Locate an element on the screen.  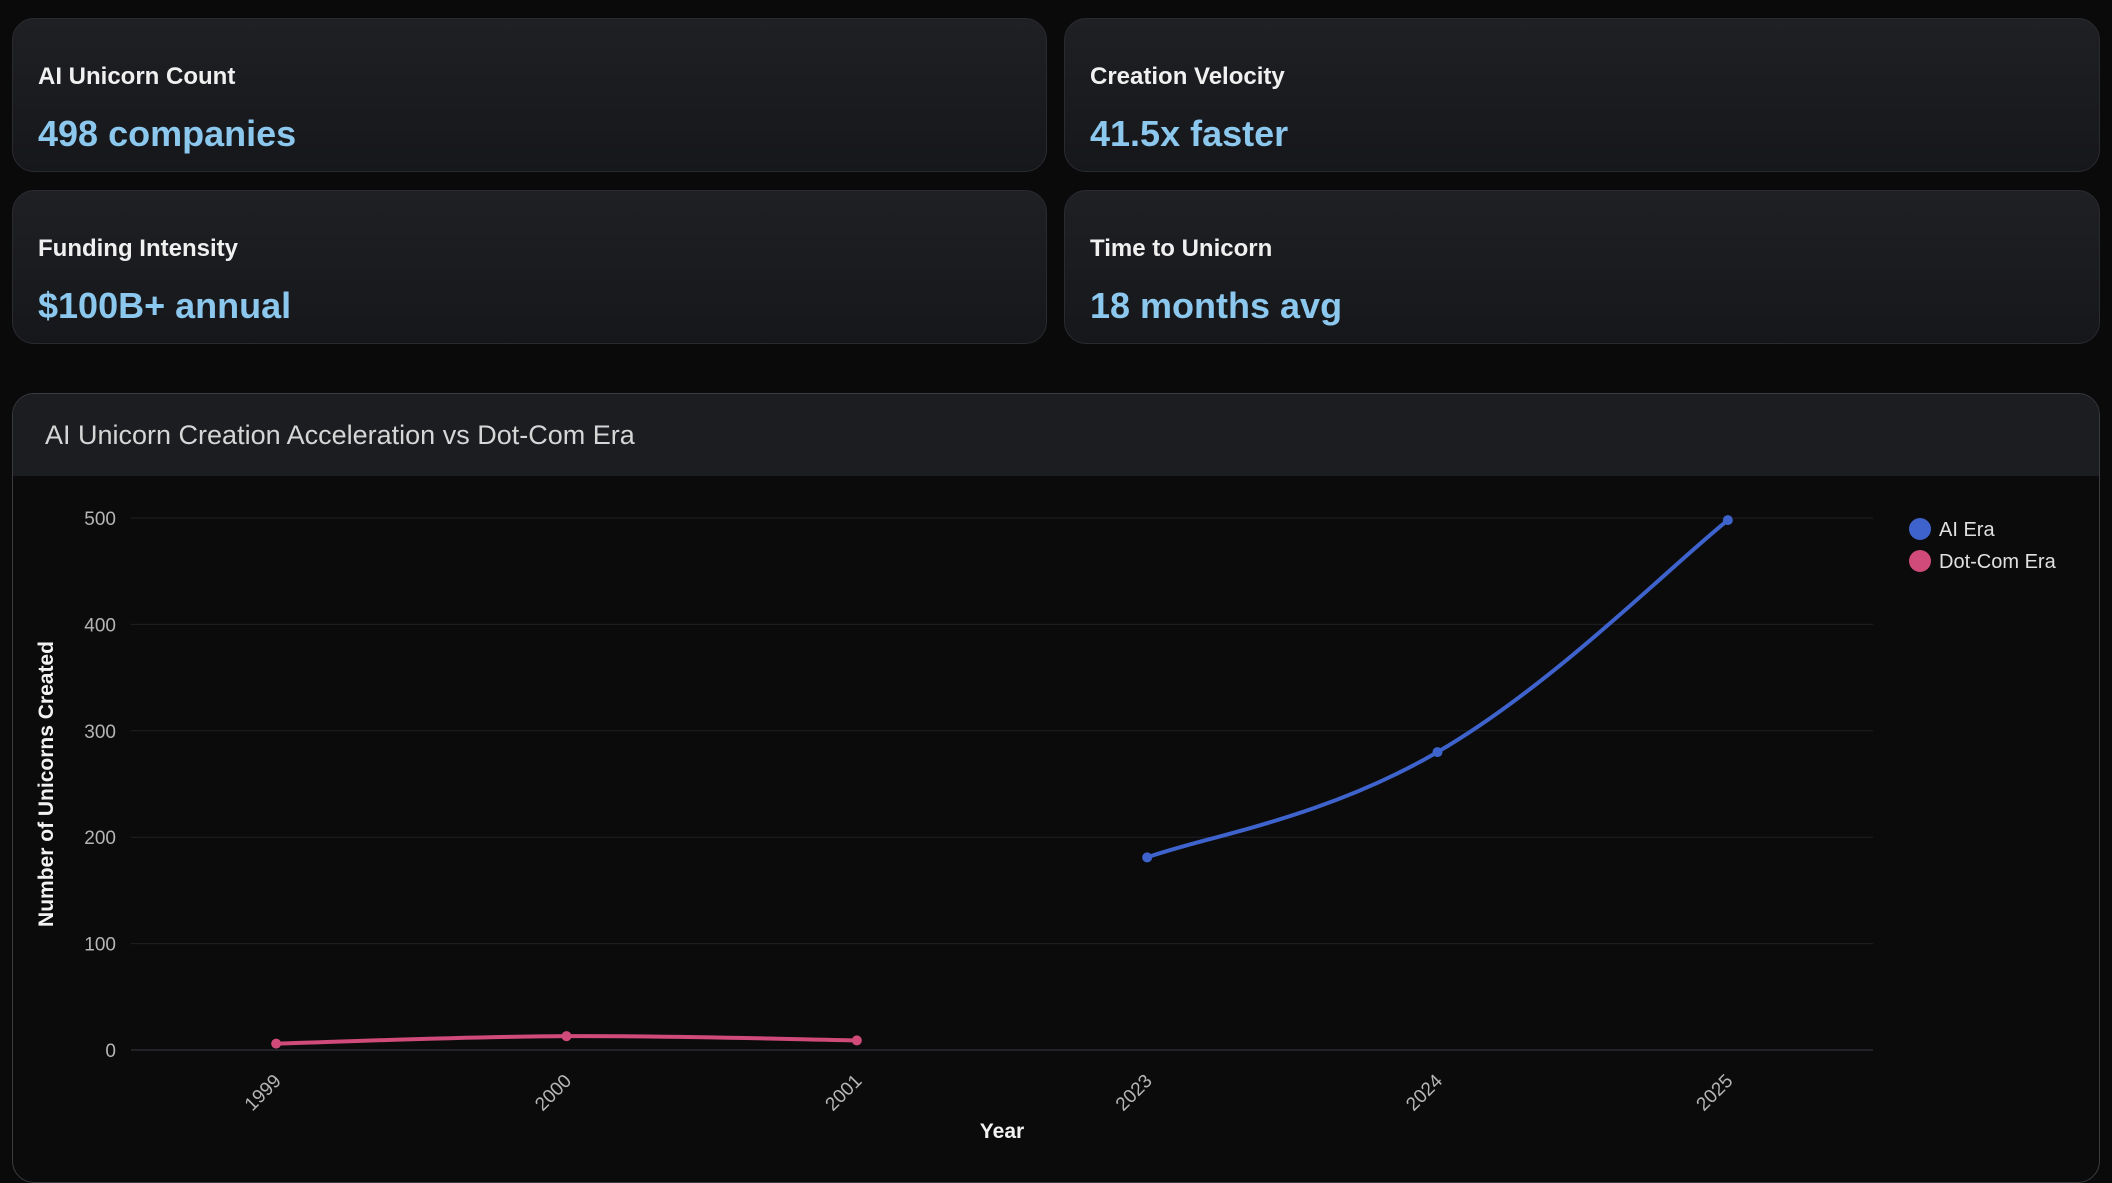
x-tick-label: 2024 is located at coordinates (1424, 1092).